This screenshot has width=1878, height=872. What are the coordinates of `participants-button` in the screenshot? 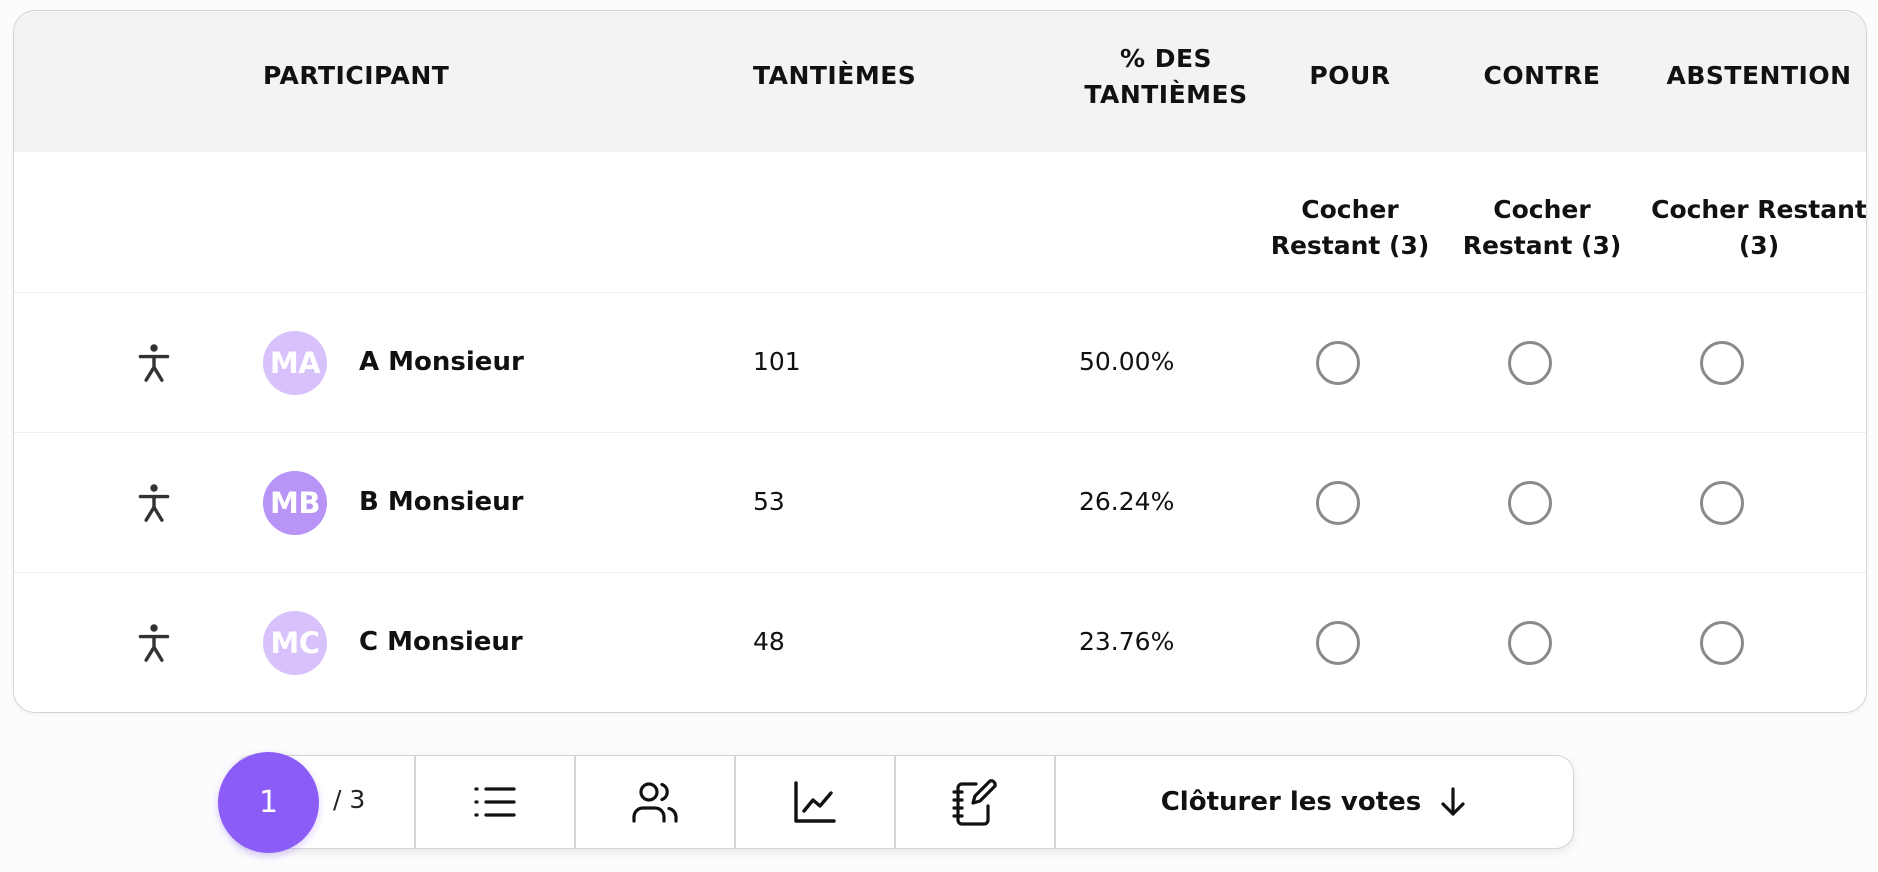 It's located at (654, 802).